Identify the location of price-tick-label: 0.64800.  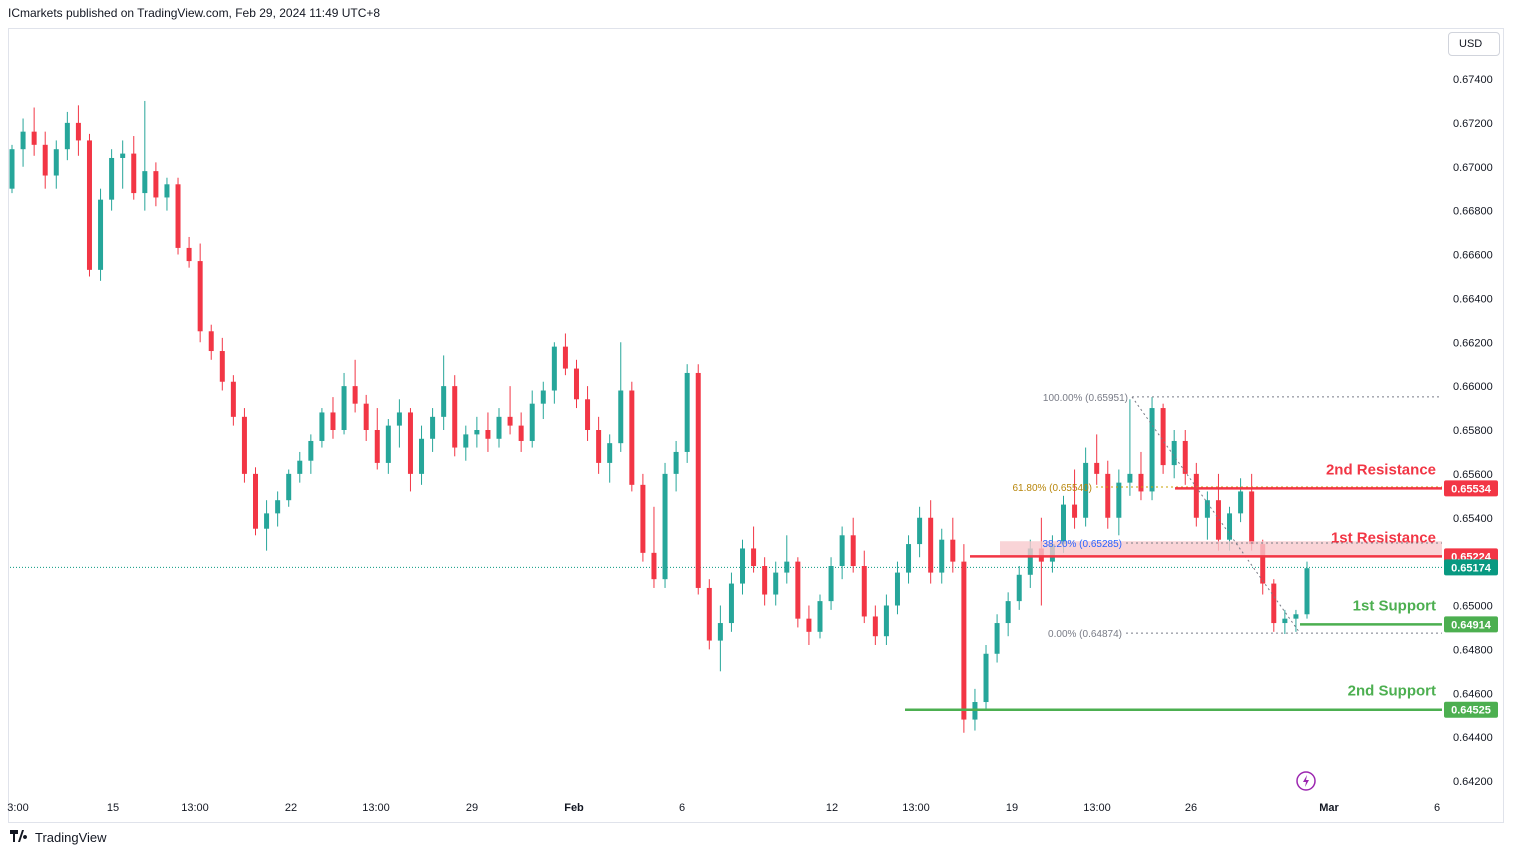
(1473, 650).